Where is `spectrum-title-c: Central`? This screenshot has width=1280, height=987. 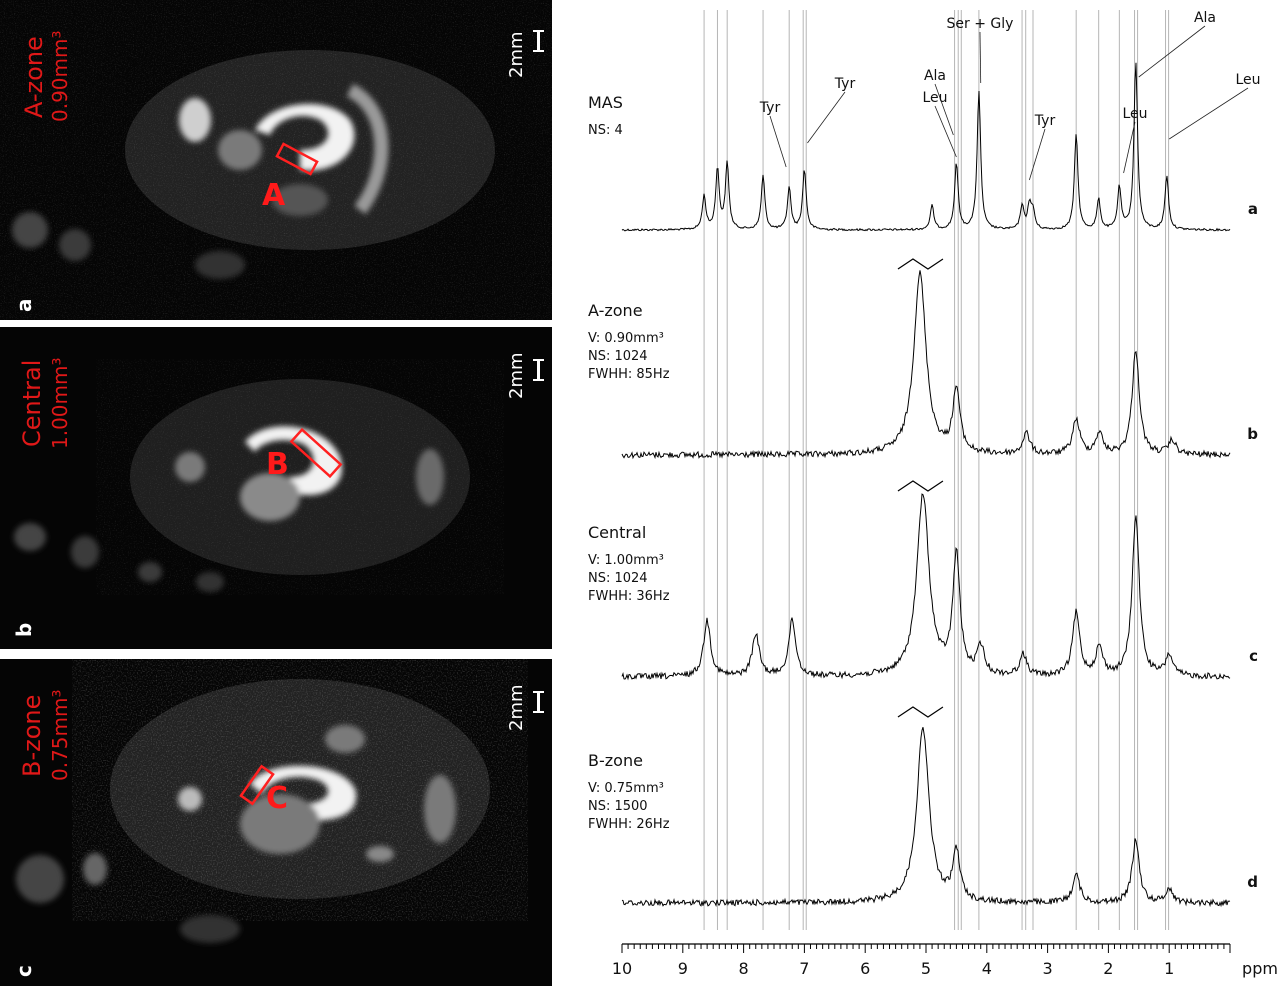
spectrum-title-c: Central is located at coordinates (617, 532).